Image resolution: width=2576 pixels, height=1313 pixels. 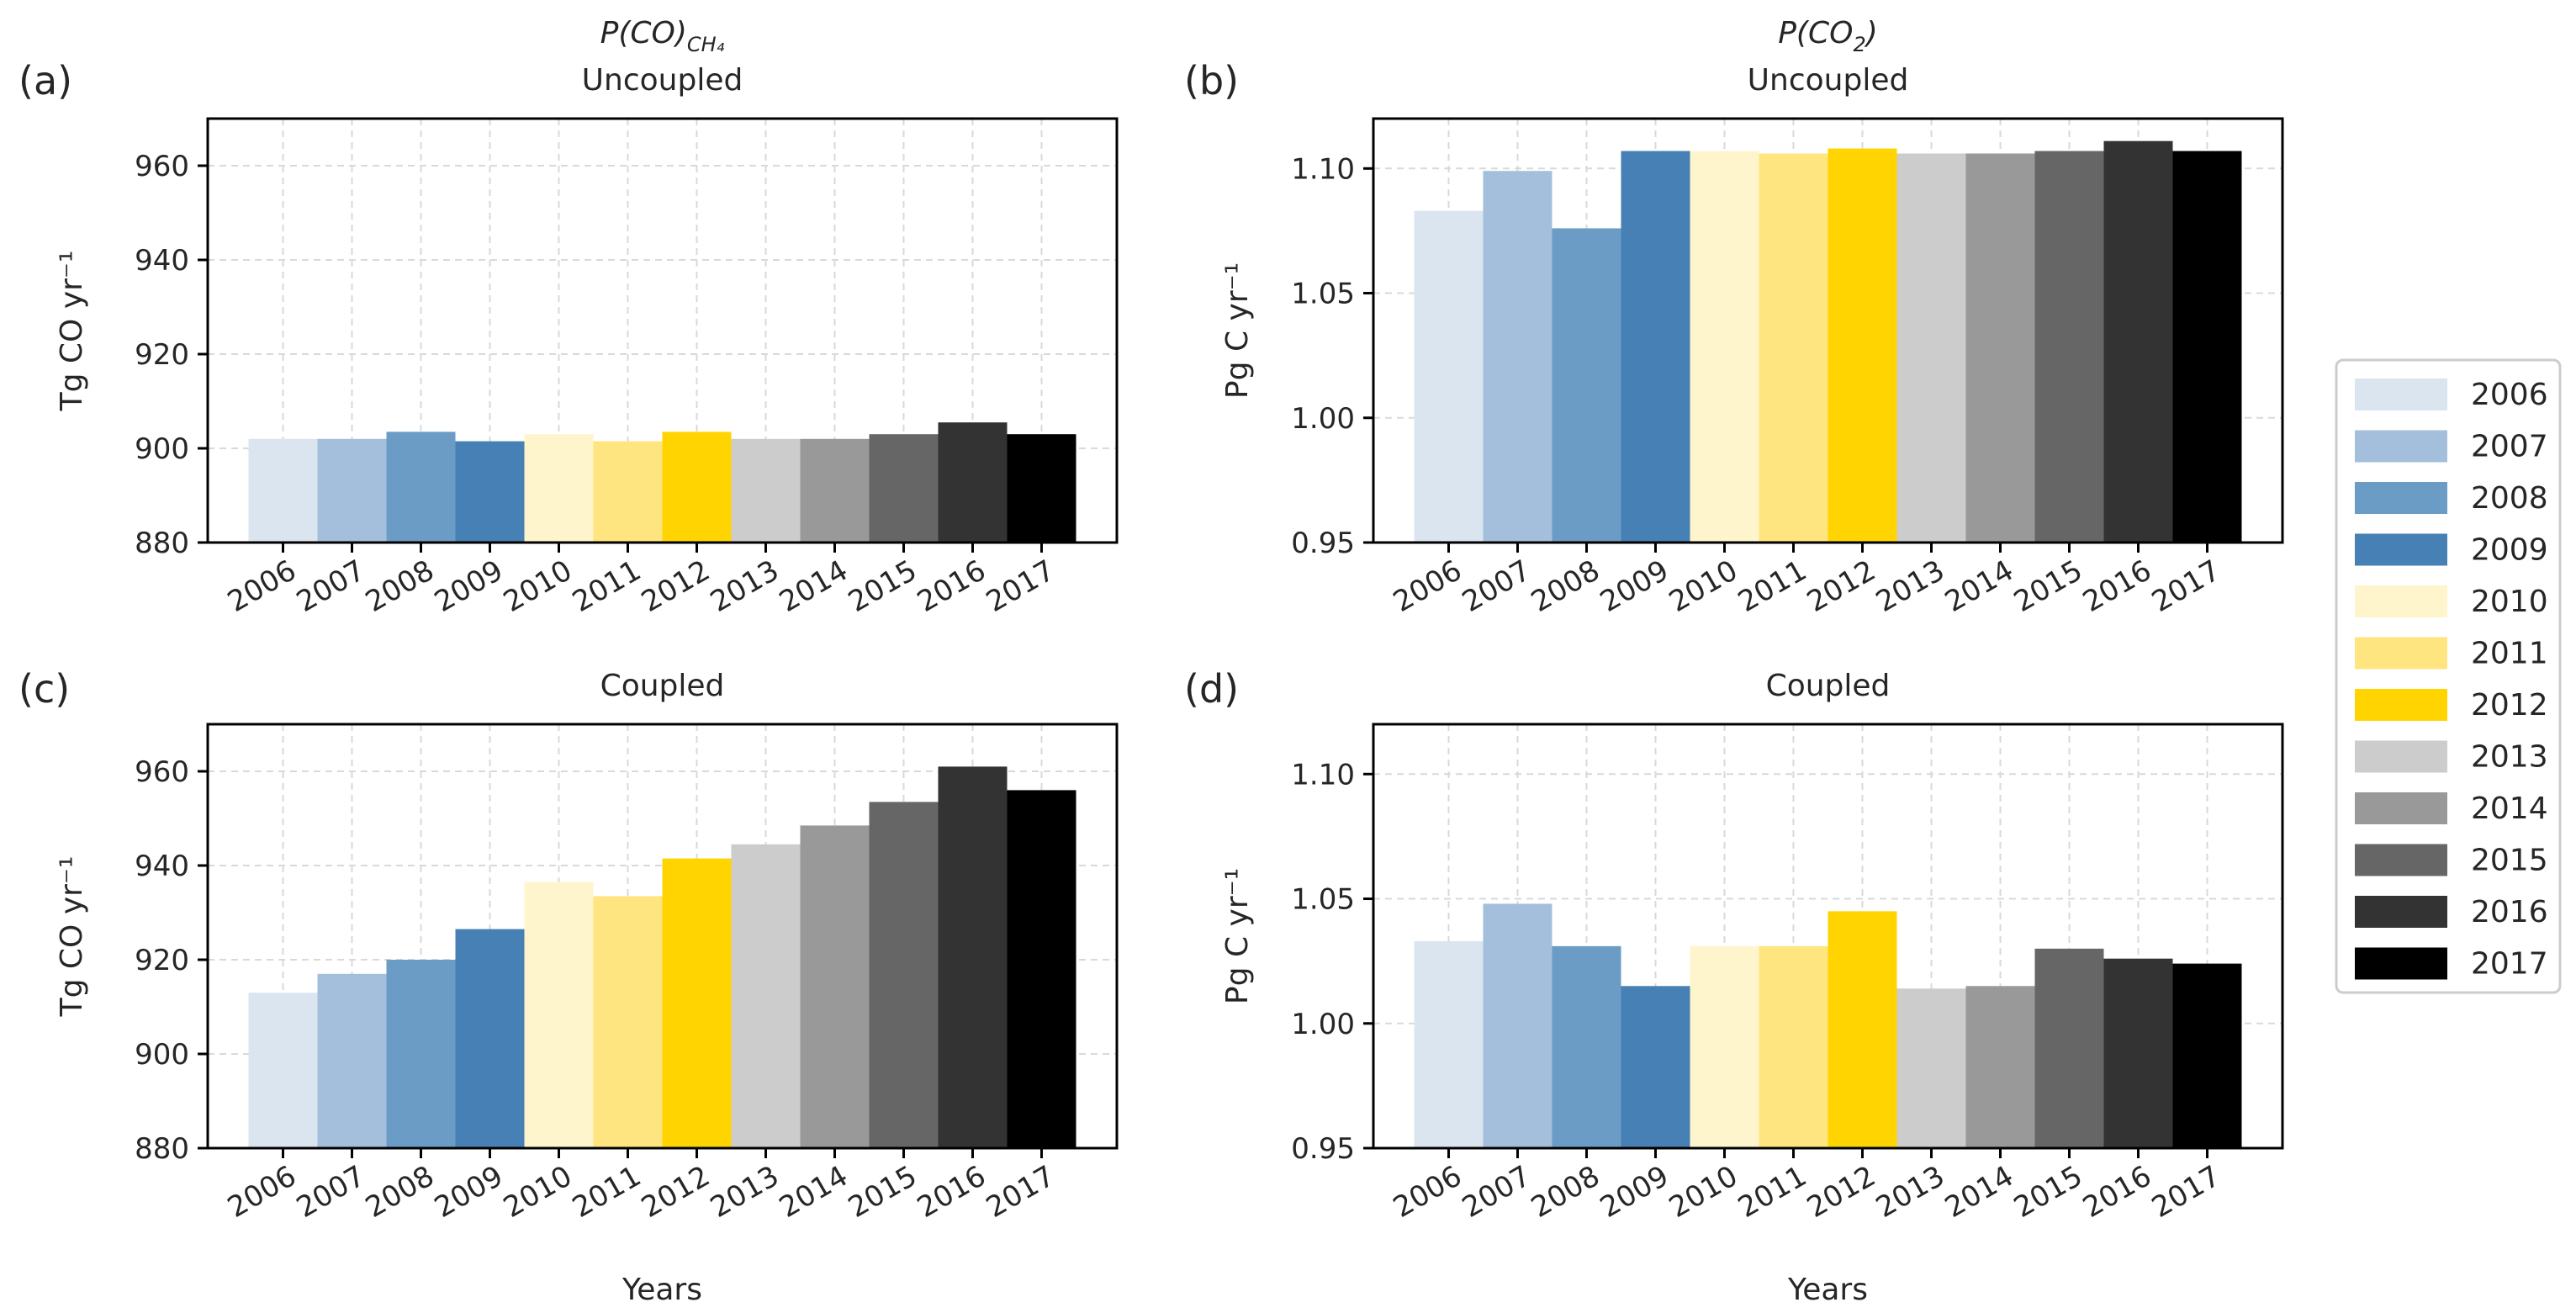 I want to click on legend-swatch-2007, so click(x=2401, y=446).